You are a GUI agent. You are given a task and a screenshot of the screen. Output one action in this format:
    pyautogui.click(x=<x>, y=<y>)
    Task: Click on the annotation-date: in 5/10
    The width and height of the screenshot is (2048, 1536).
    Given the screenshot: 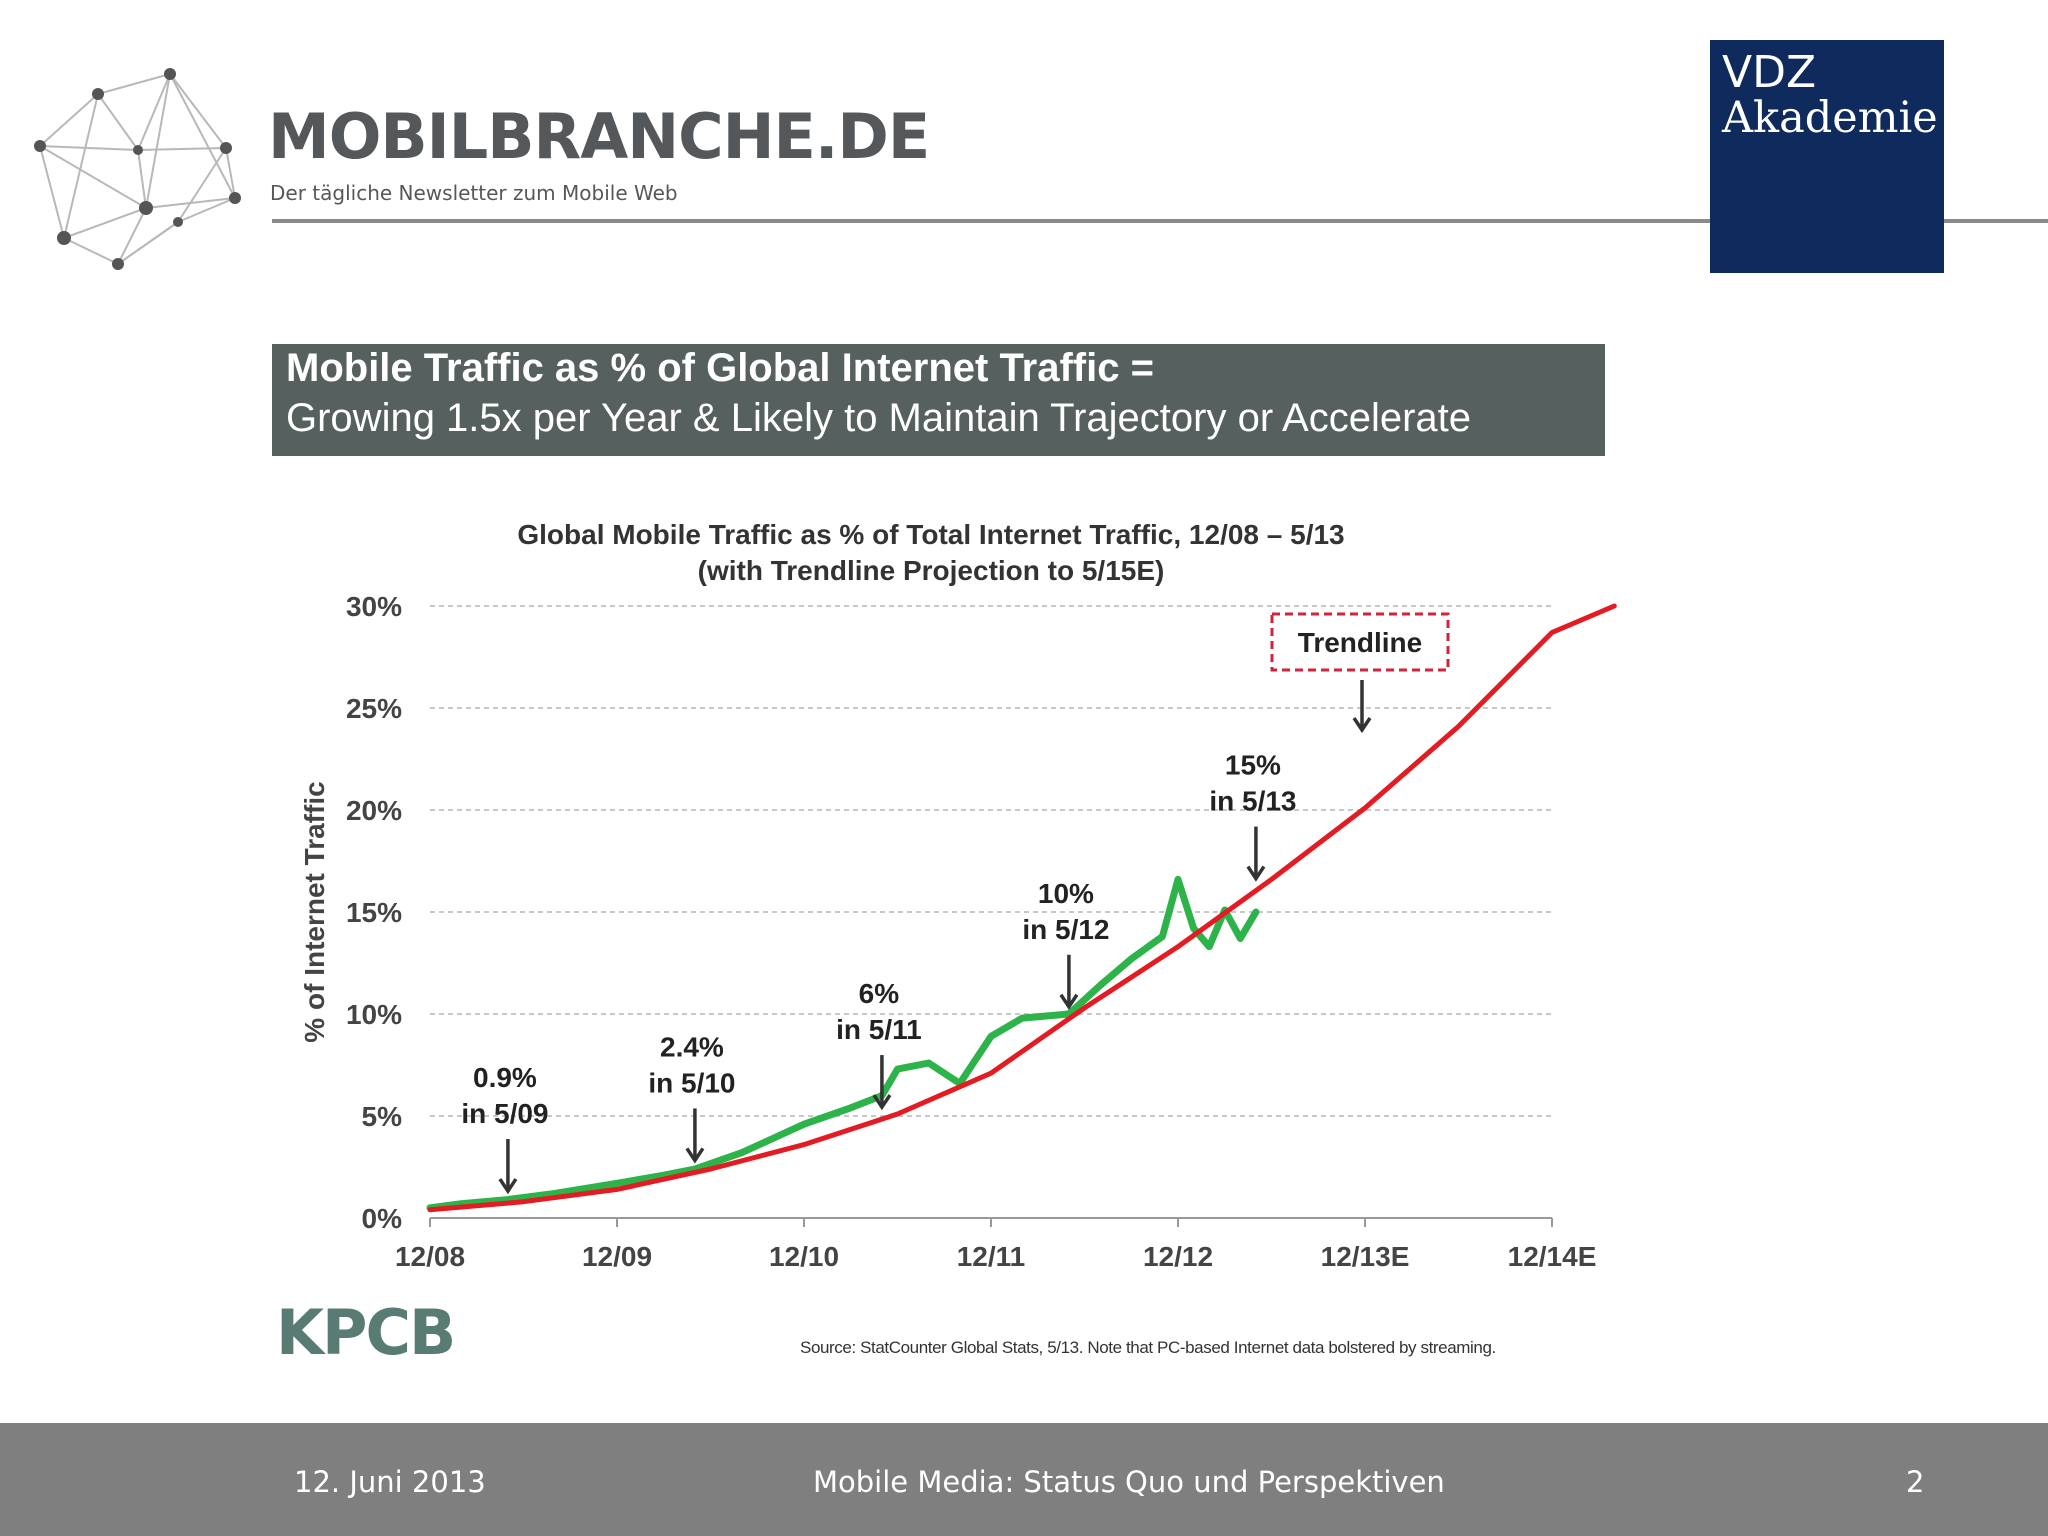 What is the action you would take?
    pyautogui.click(x=691, y=1082)
    